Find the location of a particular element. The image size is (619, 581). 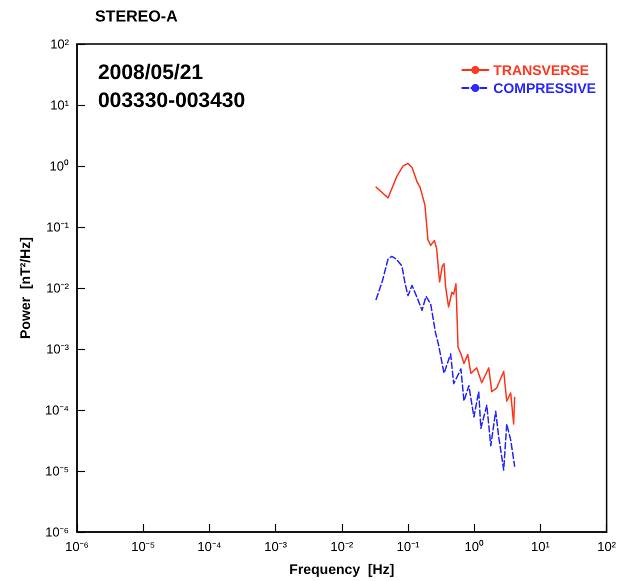

y-tick-label: 10⁰ is located at coordinates (59, 166).